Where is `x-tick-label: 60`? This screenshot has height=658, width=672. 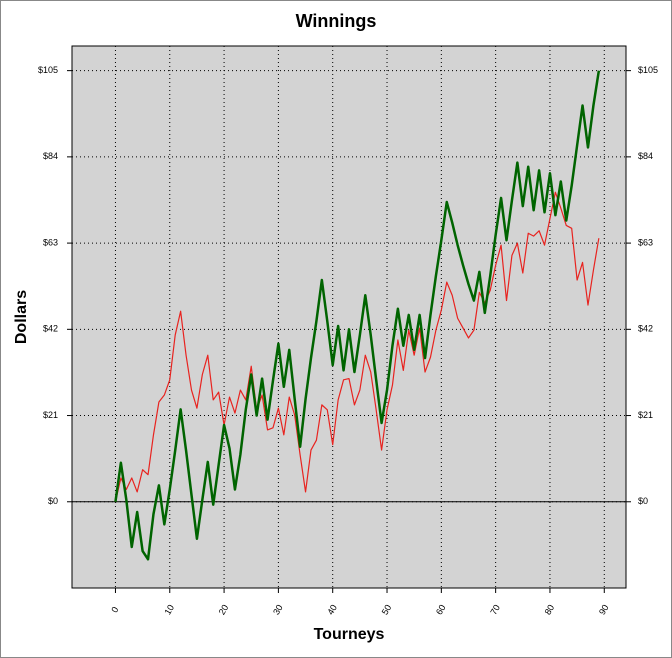 x-tick-label: 60 is located at coordinates (441, 610).